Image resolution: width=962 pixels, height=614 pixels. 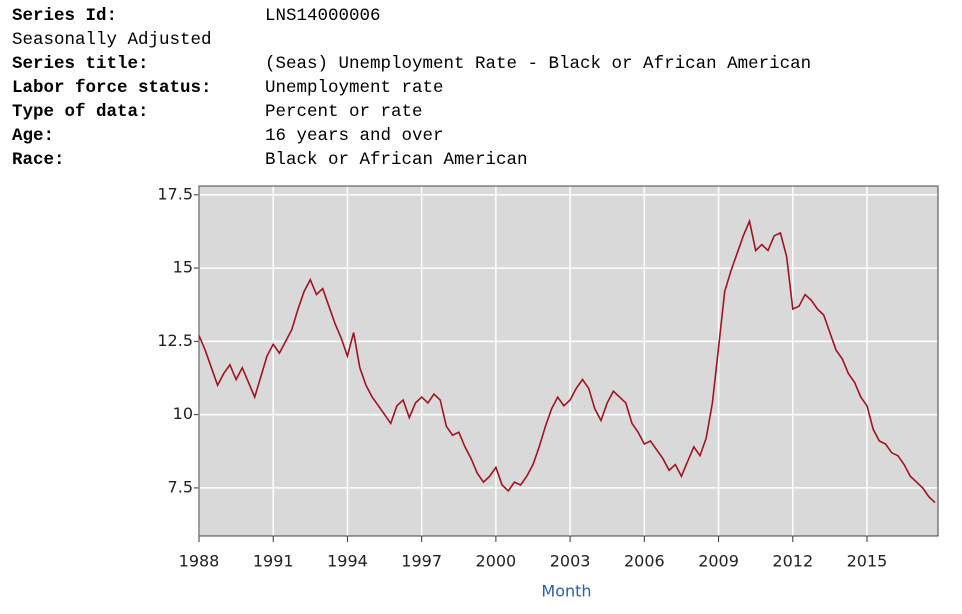 I want to click on info-row: Labor force status: Unemployment rate, so click(x=411, y=88).